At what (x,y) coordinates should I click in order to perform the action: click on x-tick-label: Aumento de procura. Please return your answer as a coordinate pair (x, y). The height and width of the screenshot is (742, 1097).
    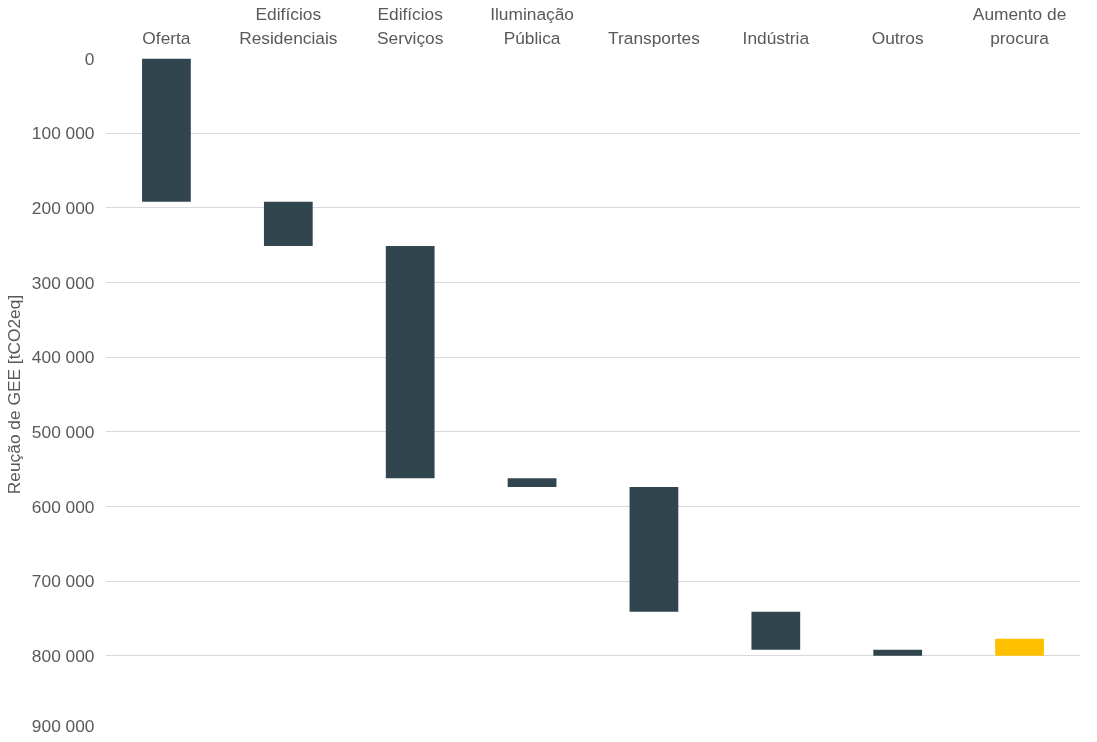
    Looking at the image, I should click on (1019, 25).